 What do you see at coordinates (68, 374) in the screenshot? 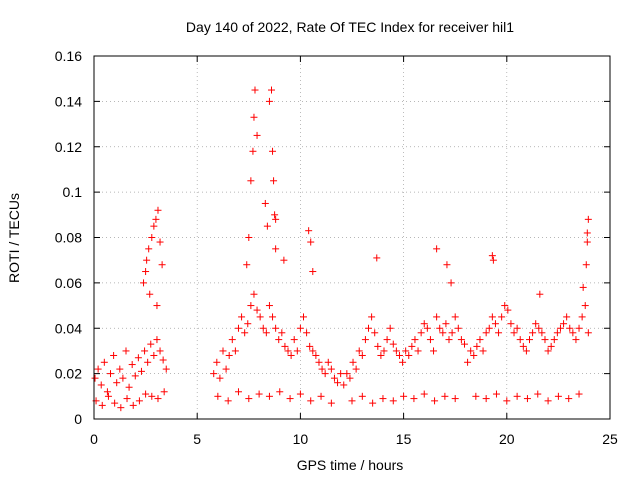
I see `y-tick-label: 0.02` at bounding box center [68, 374].